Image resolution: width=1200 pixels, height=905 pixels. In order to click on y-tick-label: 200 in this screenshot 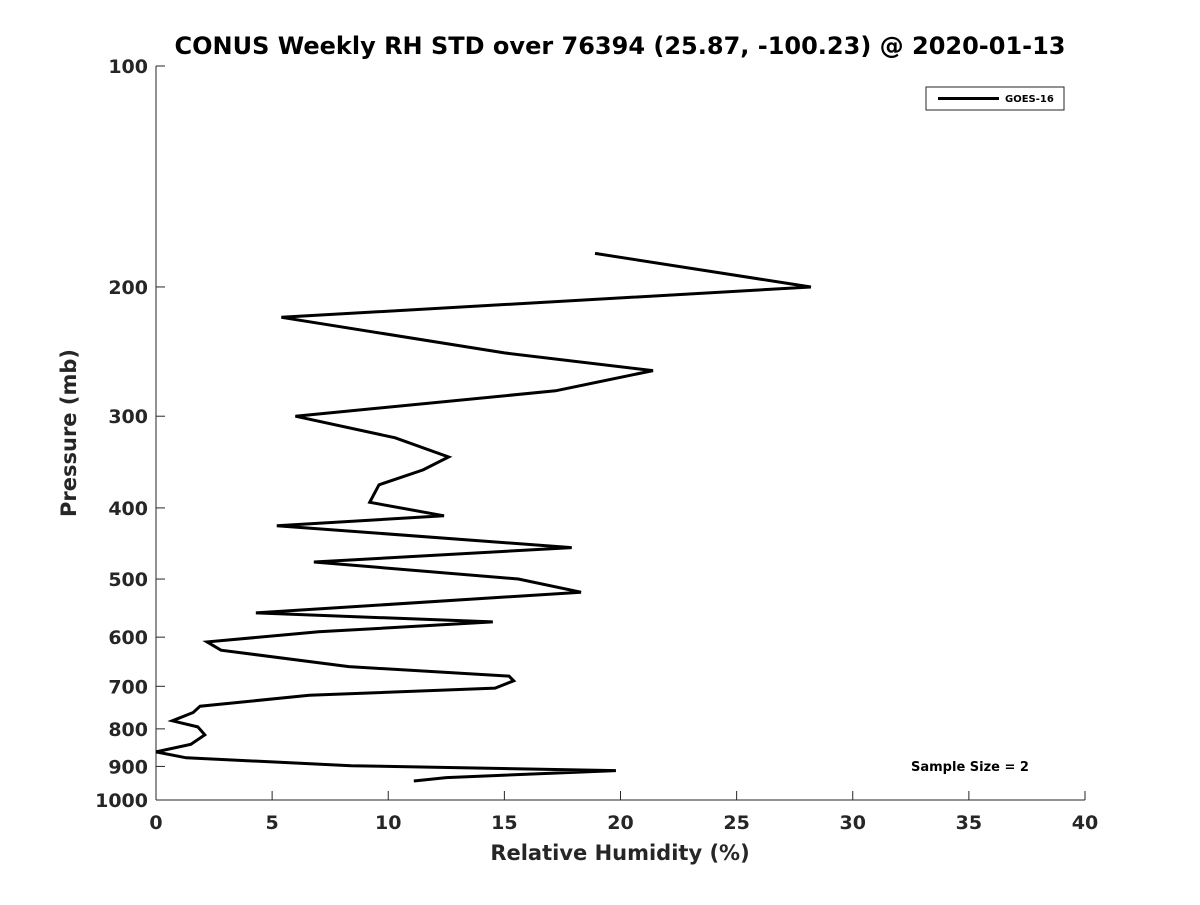, I will do `click(128, 288)`.